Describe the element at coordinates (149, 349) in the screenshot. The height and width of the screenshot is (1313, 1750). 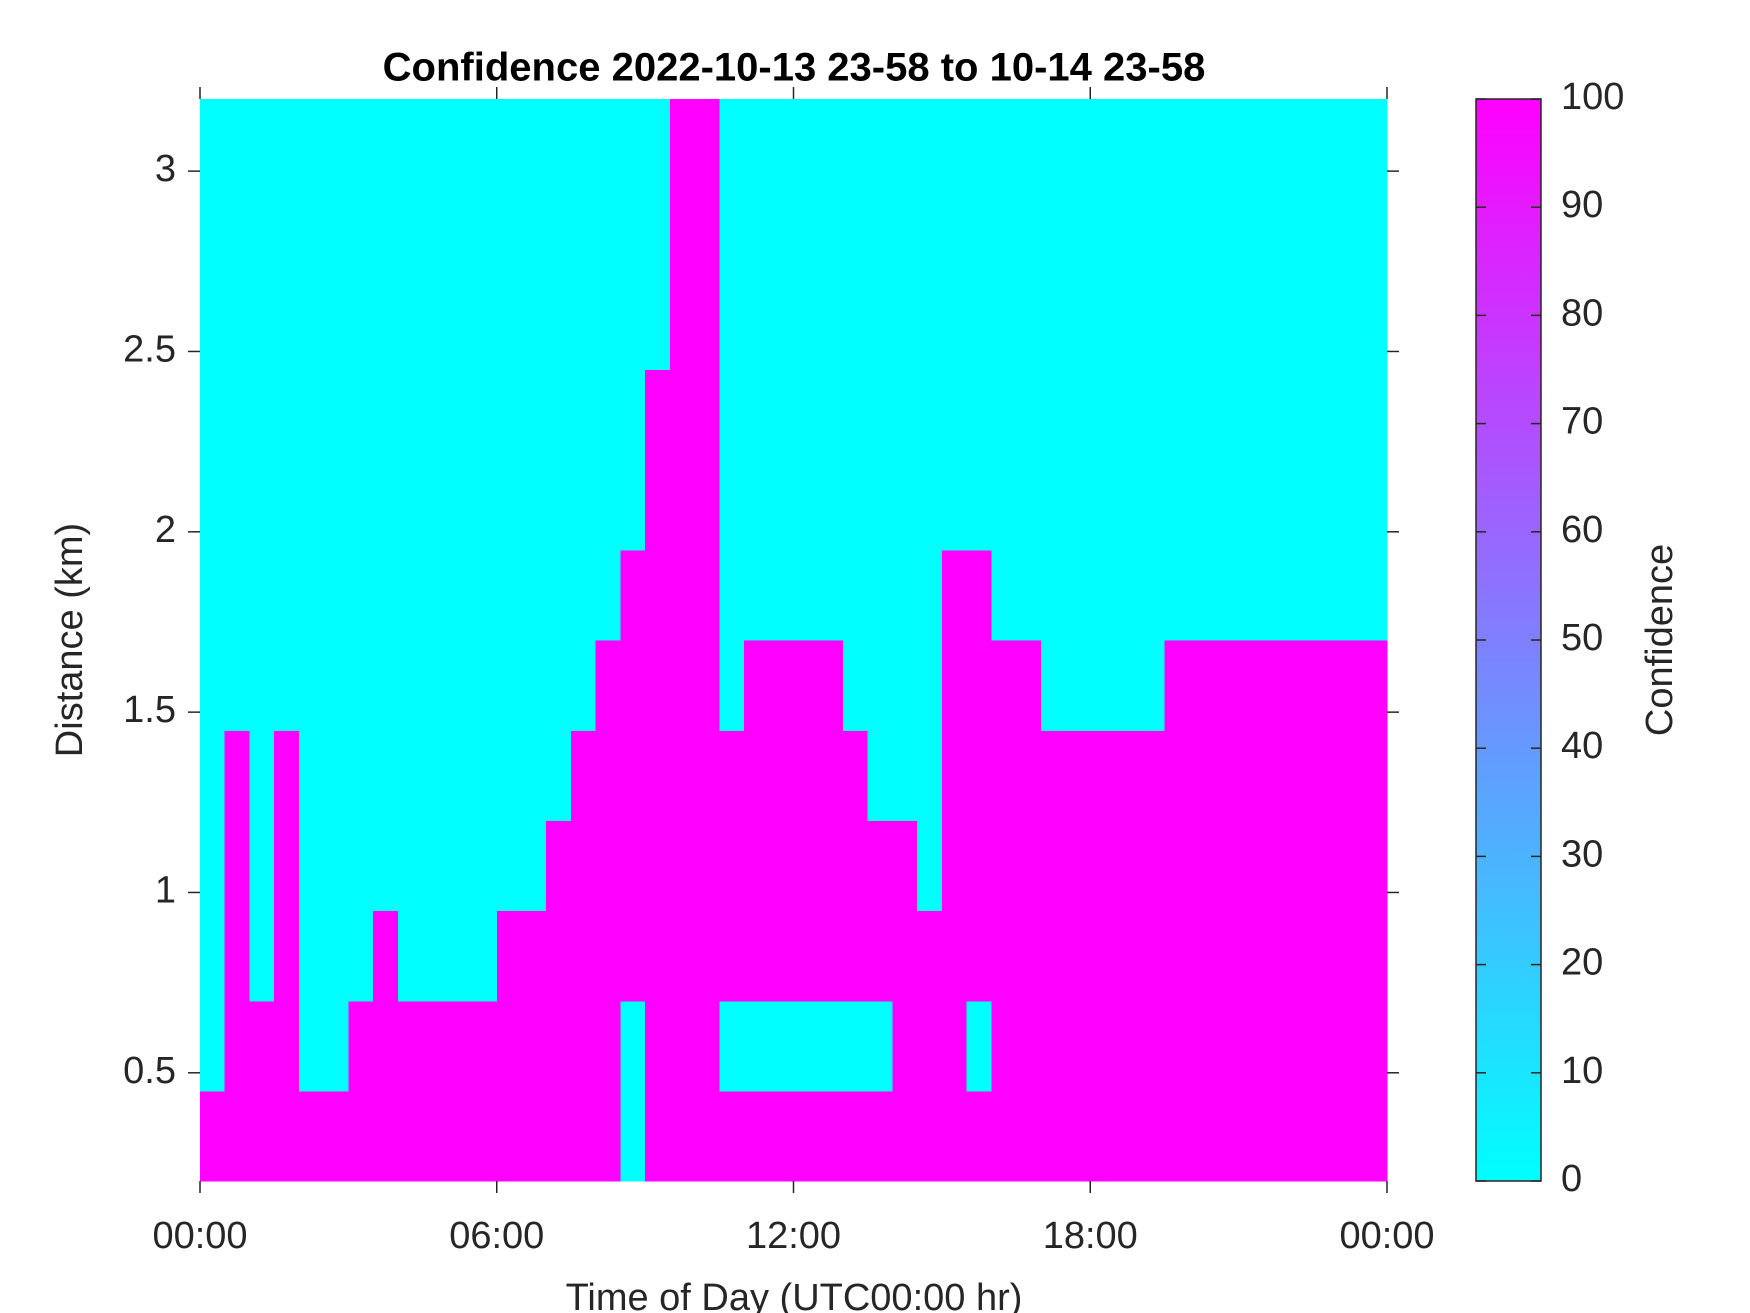
I see `y-tick-label: 2.5` at that location.